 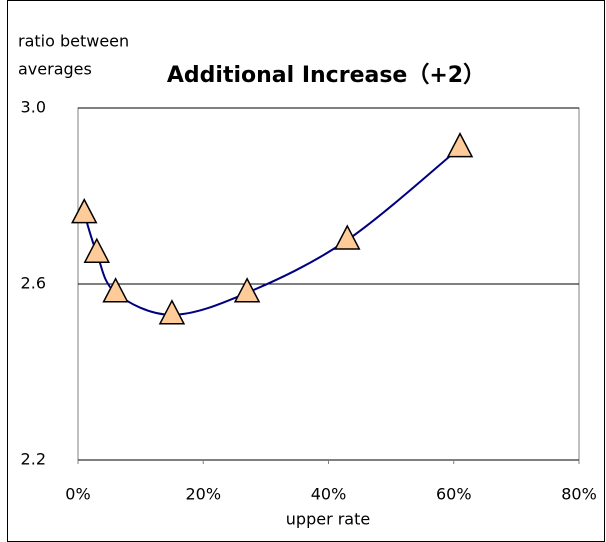 I want to click on y-tick-label: 2.6, so click(x=33, y=283).